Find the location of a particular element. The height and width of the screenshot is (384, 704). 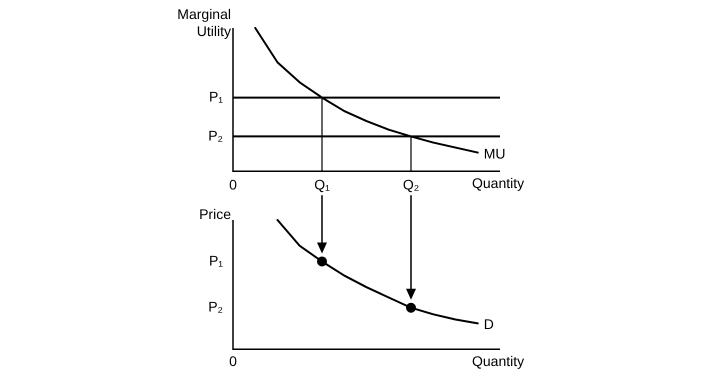

x-tick-label: Q₂ is located at coordinates (411, 184).